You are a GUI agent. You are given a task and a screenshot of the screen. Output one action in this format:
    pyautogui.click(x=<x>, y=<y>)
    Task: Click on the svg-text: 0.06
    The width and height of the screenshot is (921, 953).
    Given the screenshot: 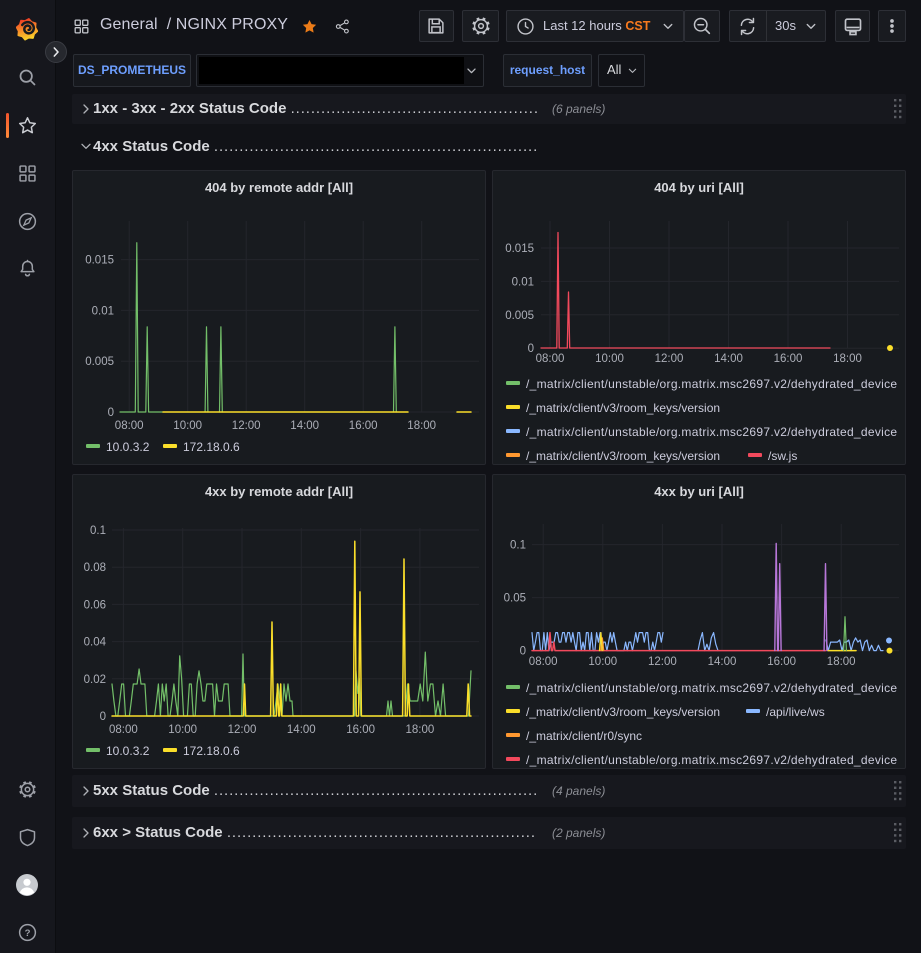 What is the action you would take?
    pyautogui.click(x=95, y=605)
    